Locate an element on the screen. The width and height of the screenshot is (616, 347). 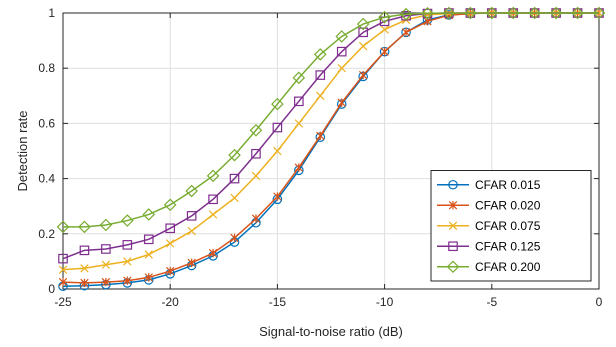
legend-label: CFAR 0.075 is located at coordinates (508, 226).